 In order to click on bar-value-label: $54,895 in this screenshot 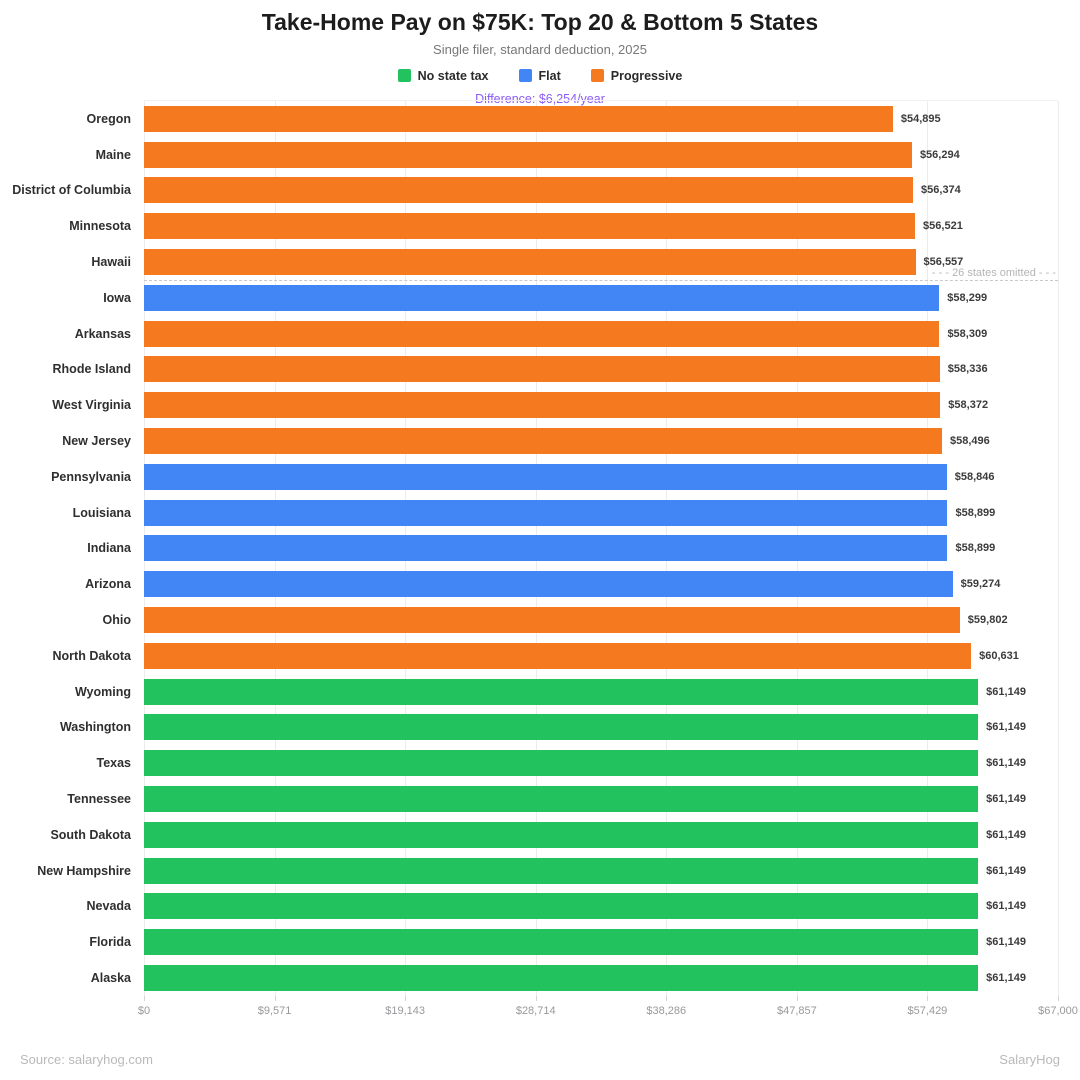, I will do `click(920, 118)`.